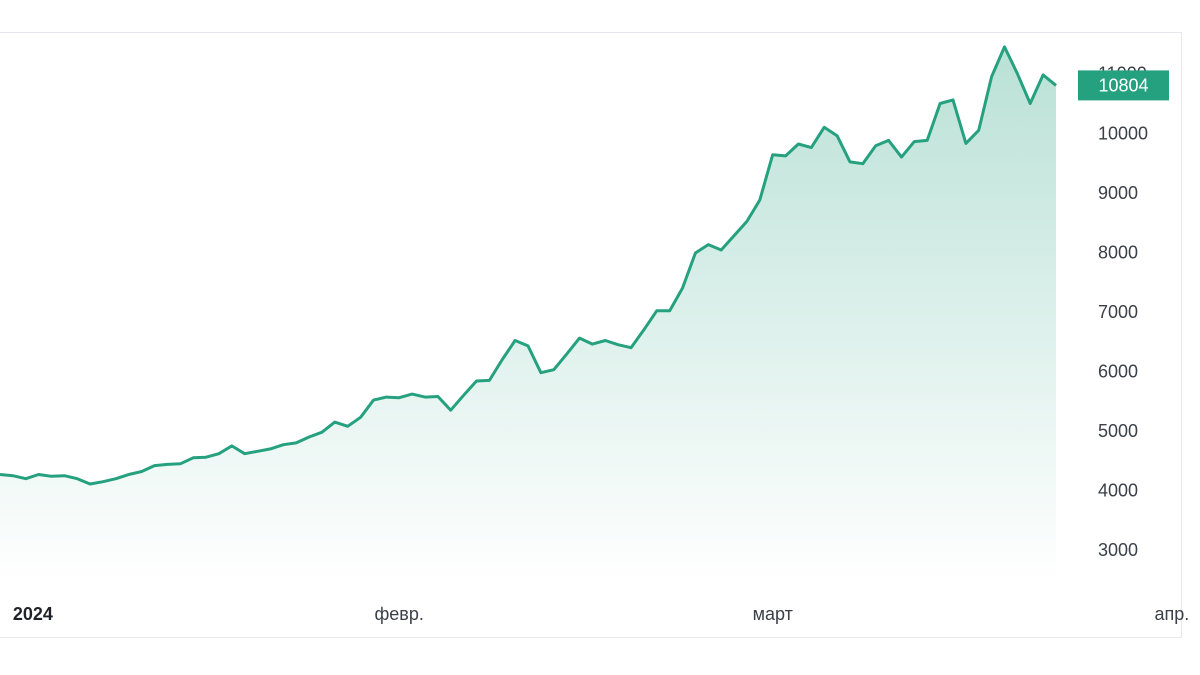 The width and height of the screenshot is (1200, 675). I want to click on x-tick-label: 2024, so click(33, 614).